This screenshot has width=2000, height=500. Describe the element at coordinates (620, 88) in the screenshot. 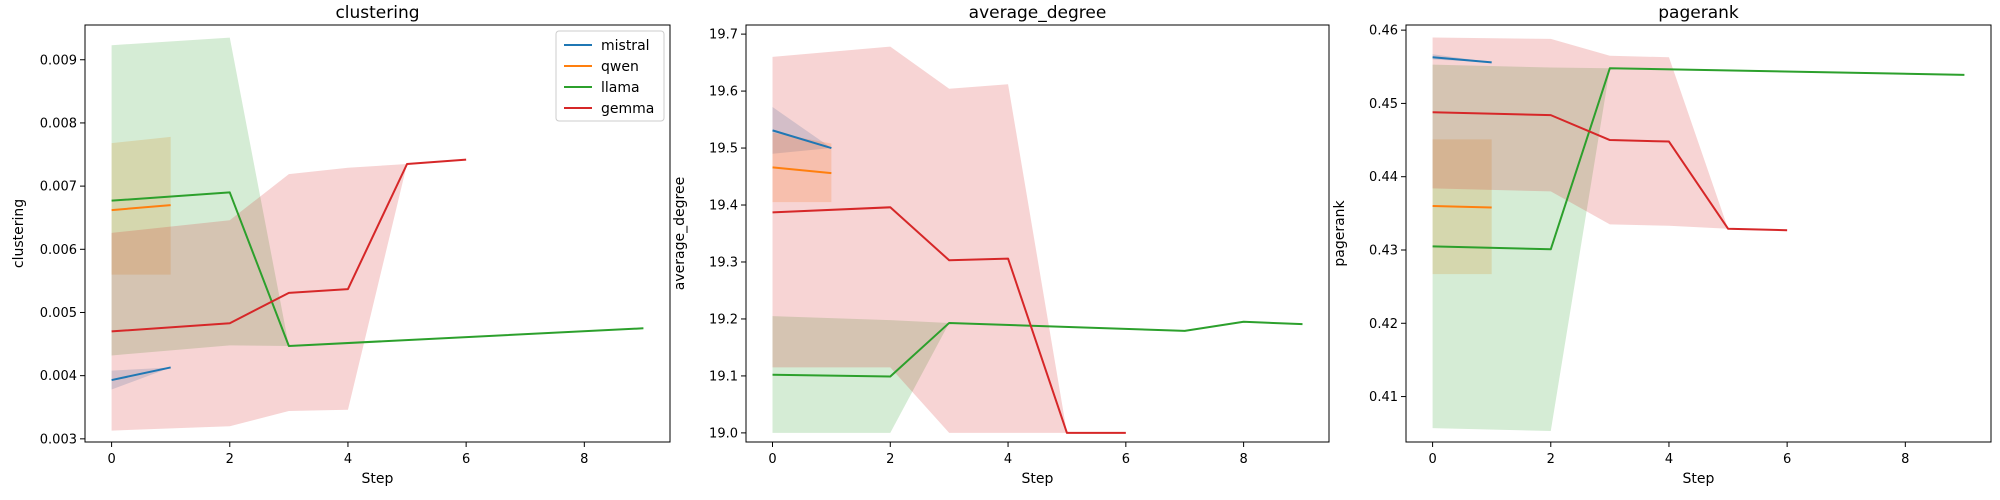

I see `legend-label-llama: llama` at that location.